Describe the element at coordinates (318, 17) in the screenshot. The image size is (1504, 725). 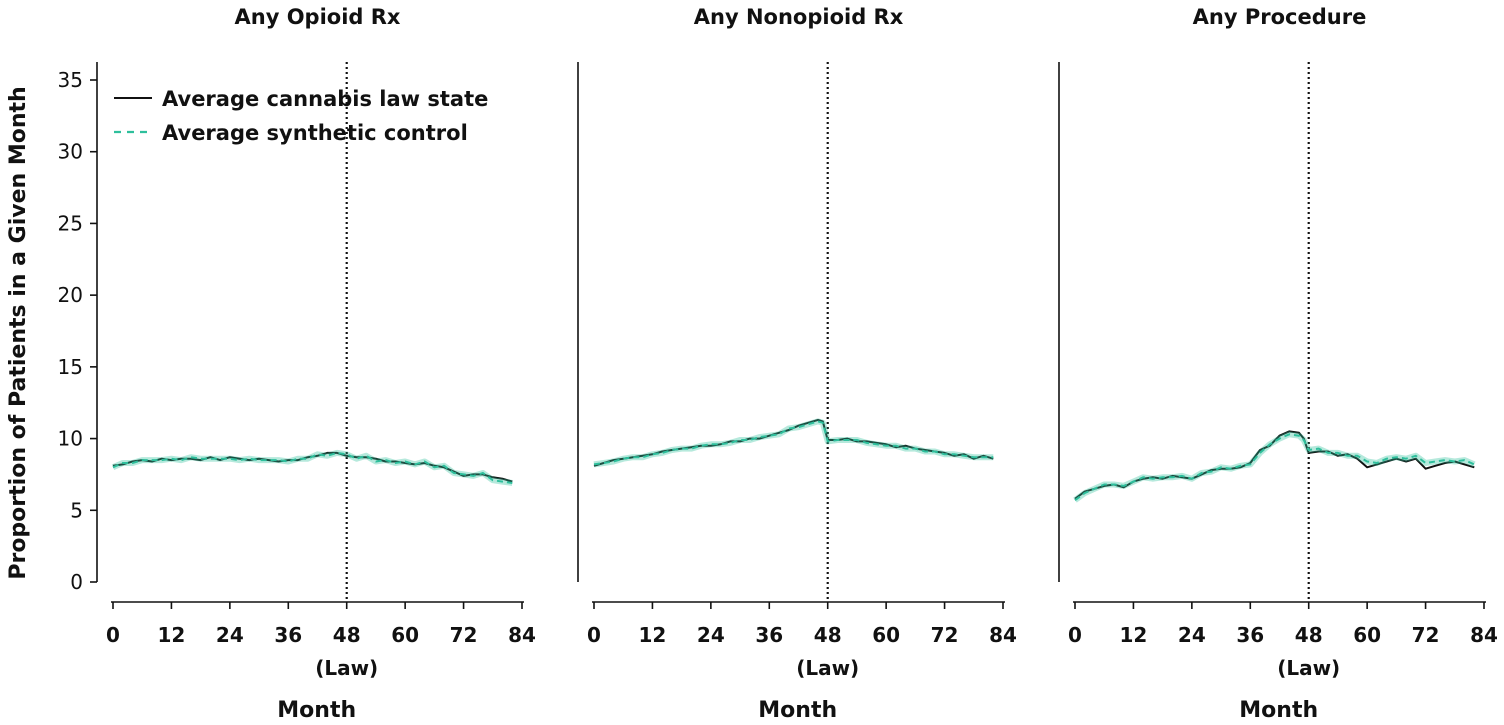
I see `panel-title: Any Opioid Rx` at that location.